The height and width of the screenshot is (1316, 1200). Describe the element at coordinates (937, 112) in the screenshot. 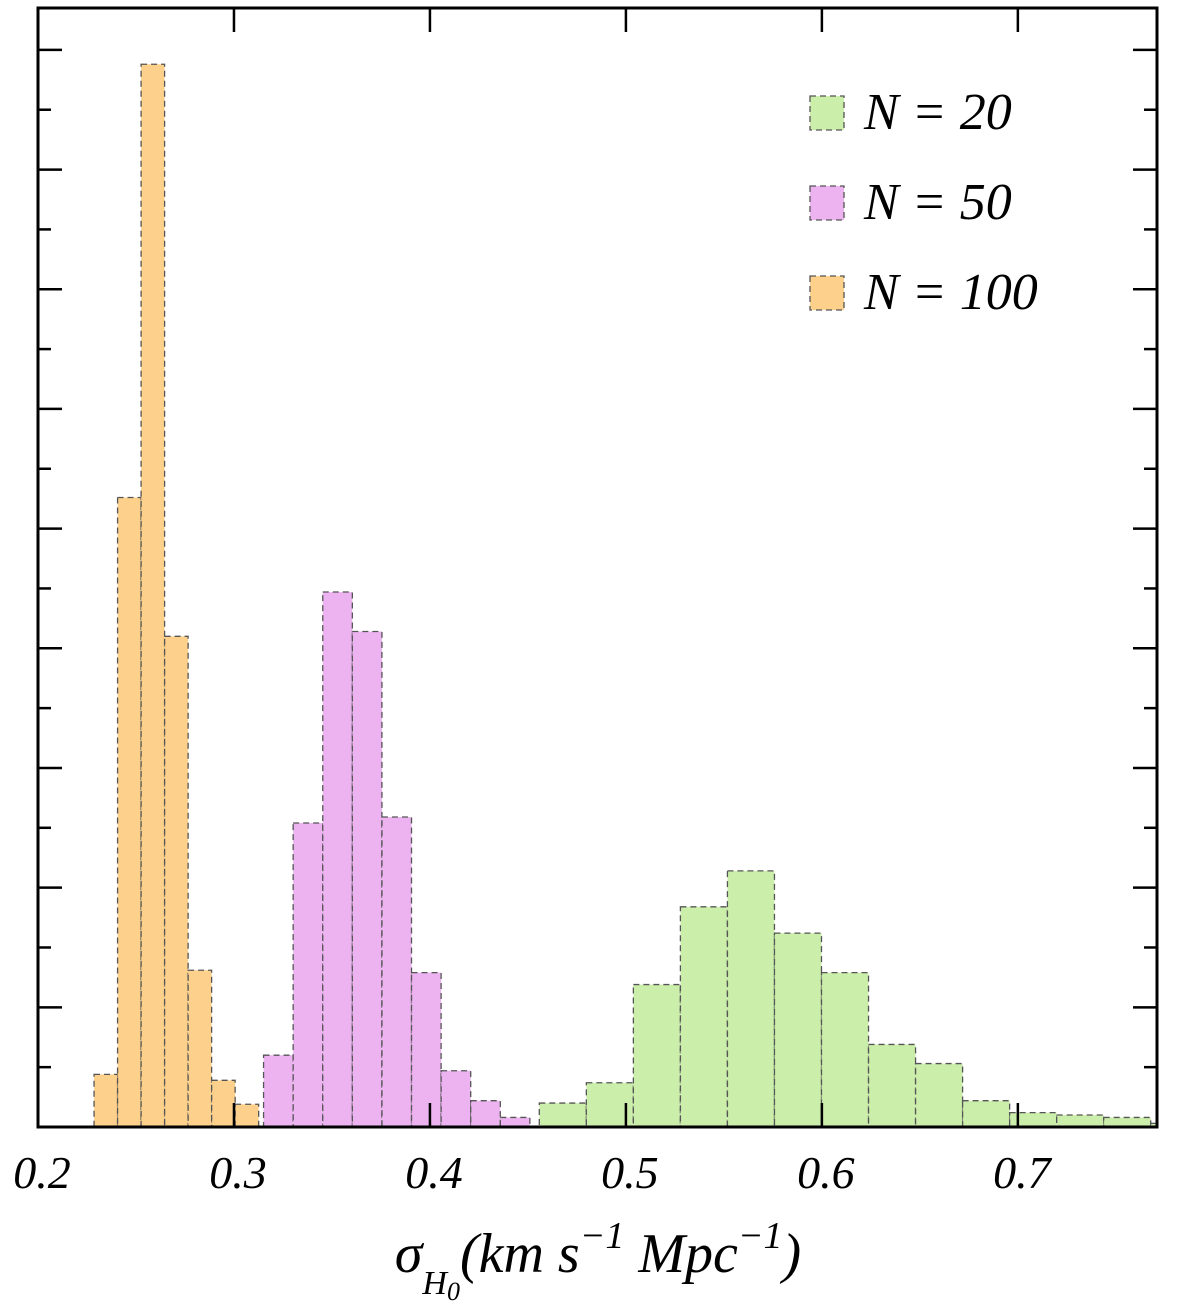

I see `legend-label: N = 20` at that location.